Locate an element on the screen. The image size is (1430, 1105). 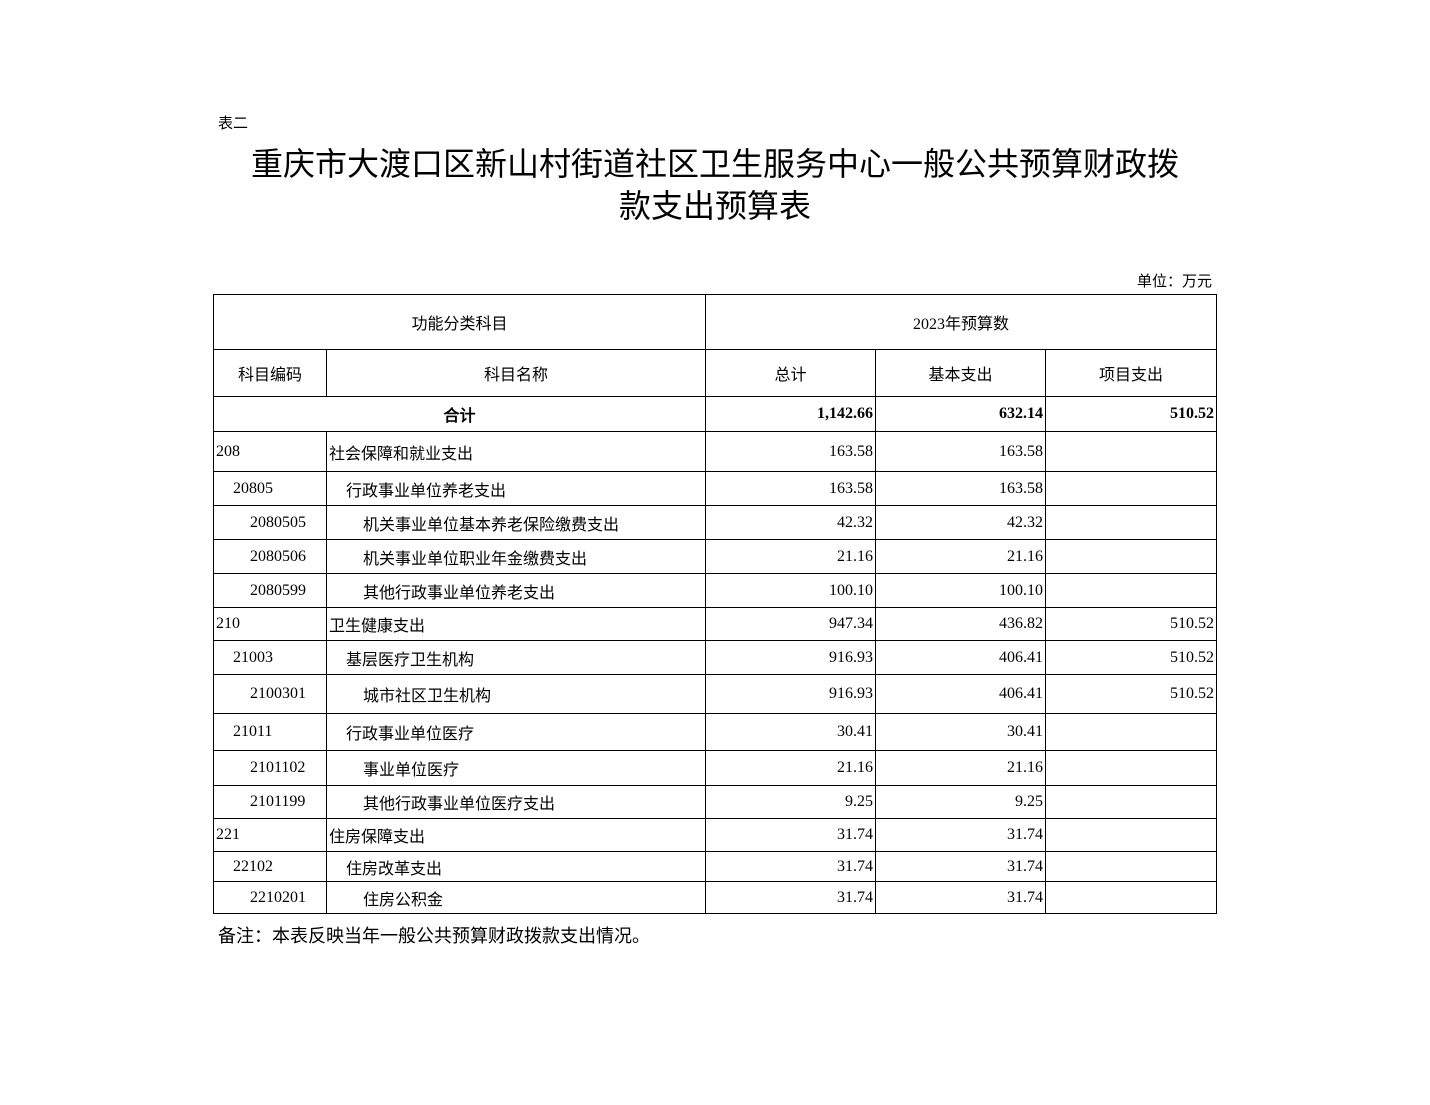
header-project: 项目支出 is located at coordinates (1131, 373).